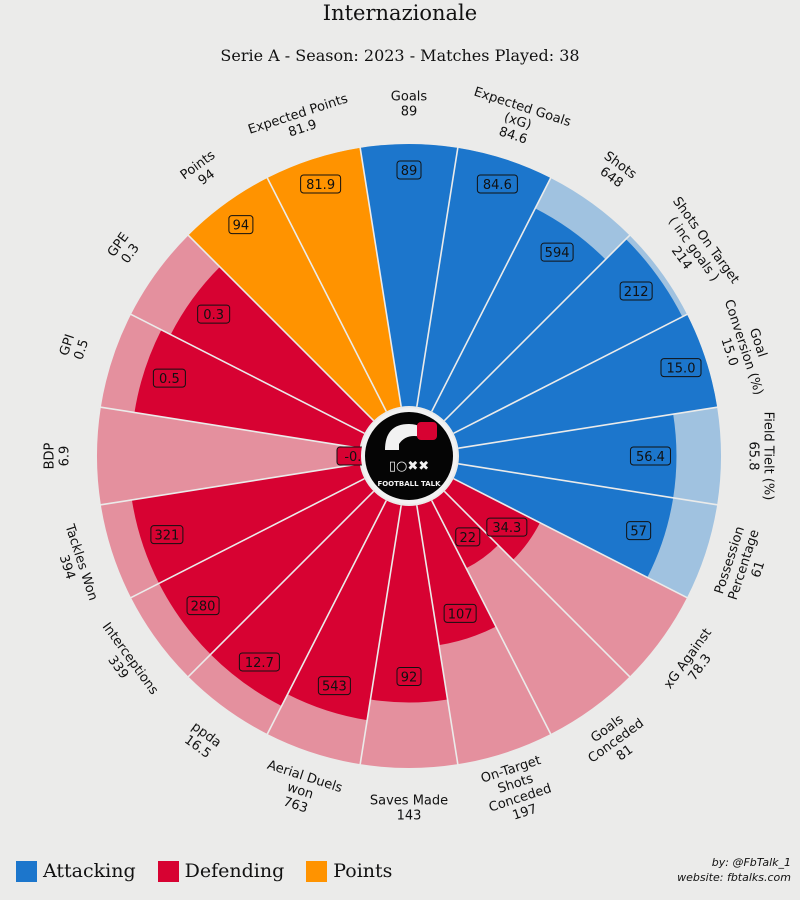 Image resolution: width=800 pixels, height=900 pixels. I want to click on badge-box-expected-goals-xg, so click(497, 184).